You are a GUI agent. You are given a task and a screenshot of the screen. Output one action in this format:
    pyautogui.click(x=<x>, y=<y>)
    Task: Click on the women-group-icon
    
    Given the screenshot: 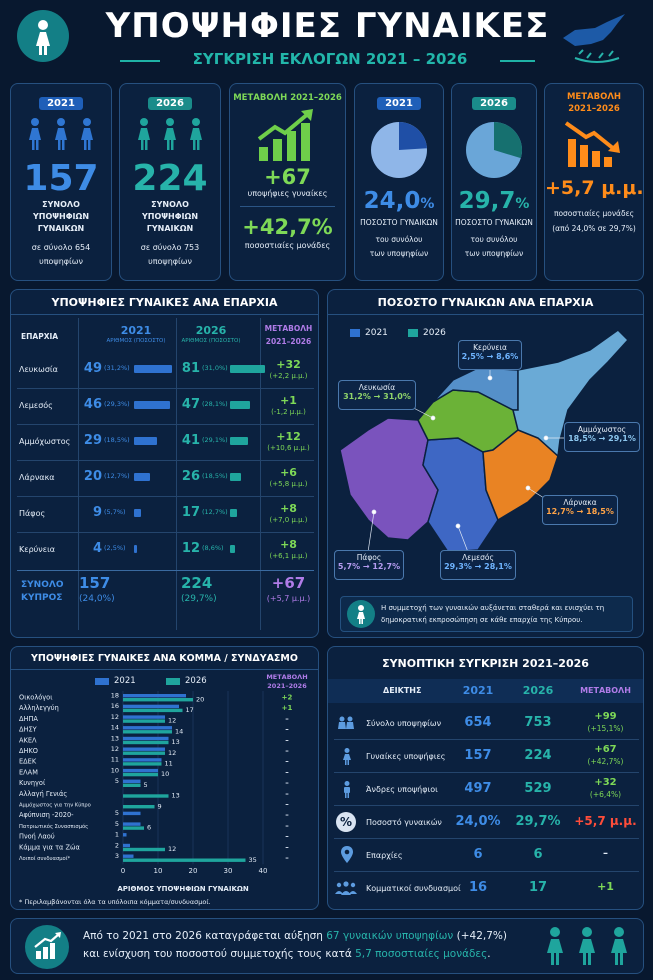 What is the action you would take?
    pyautogui.click(x=61, y=134)
    